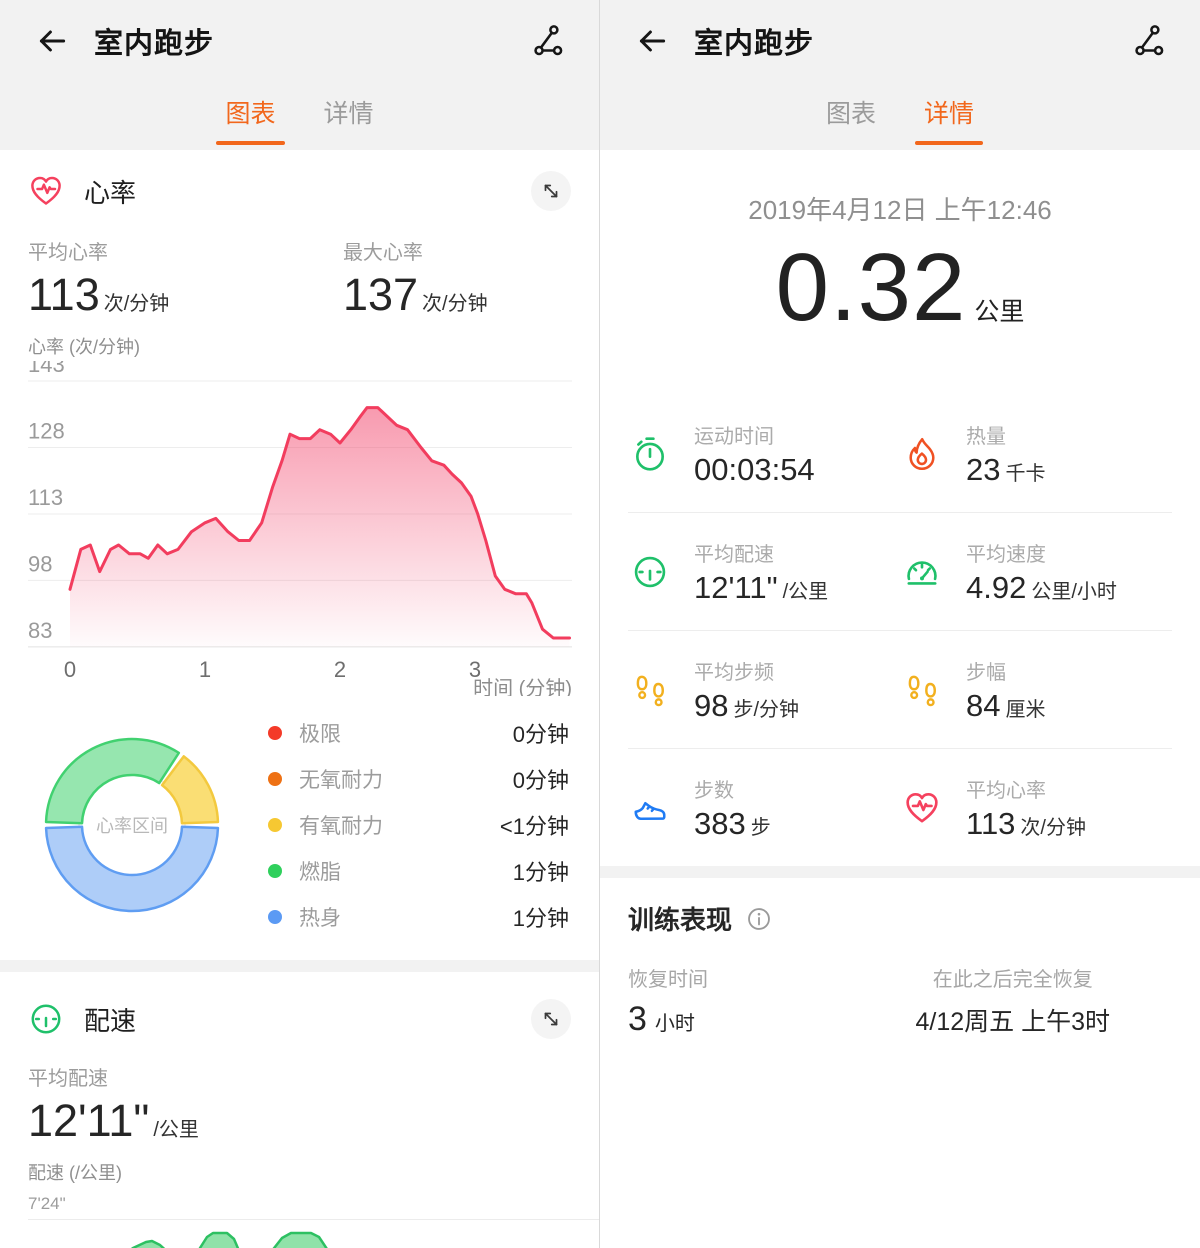  Describe the element at coordinates (382, 253) in the screenshot. I see `max-heart-rate-label: 最大心率` at that location.